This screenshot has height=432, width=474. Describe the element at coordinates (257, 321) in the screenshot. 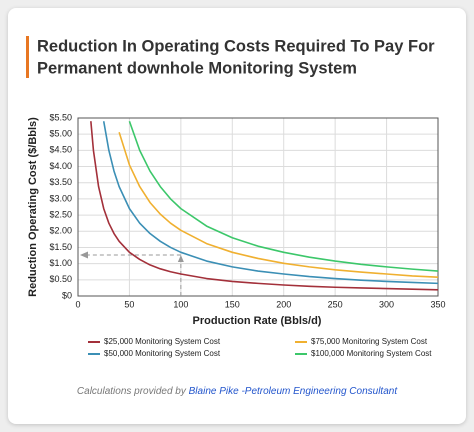

I see `x-axis-label: Production Rate (Bbls/d)` at that location.